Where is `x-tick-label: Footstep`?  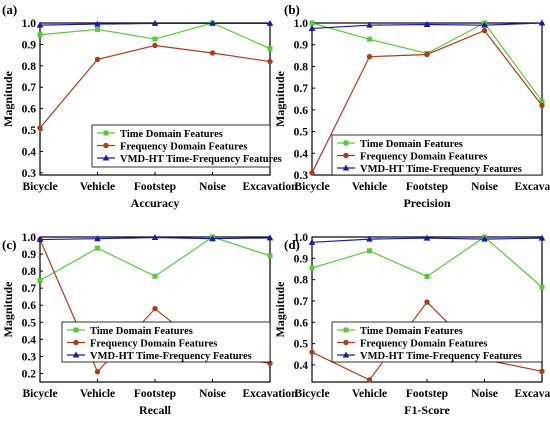
x-tick-label: Footstep is located at coordinates (427, 187).